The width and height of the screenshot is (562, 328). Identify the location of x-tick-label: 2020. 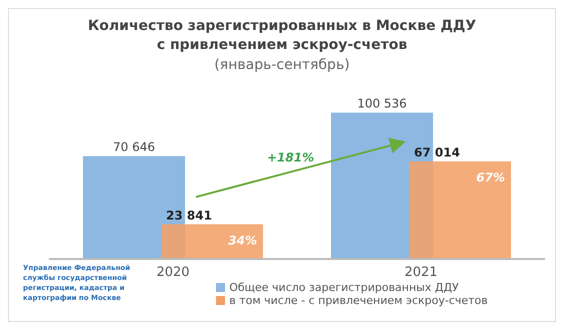
(173, 272).